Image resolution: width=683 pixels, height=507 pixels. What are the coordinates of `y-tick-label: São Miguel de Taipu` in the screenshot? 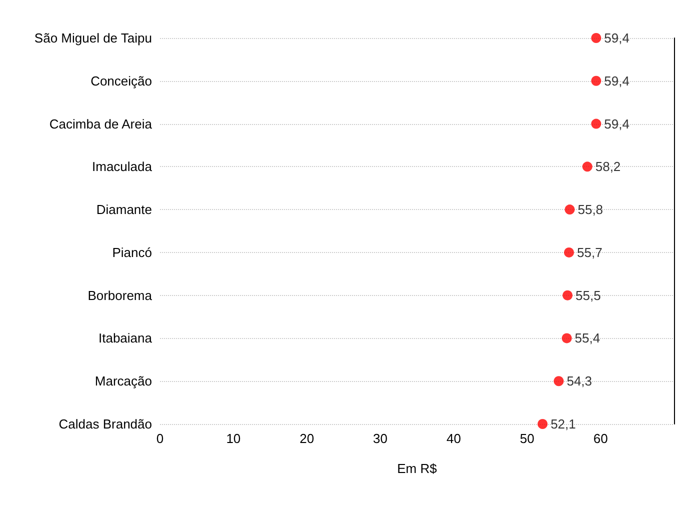 It's located at (93, 38).